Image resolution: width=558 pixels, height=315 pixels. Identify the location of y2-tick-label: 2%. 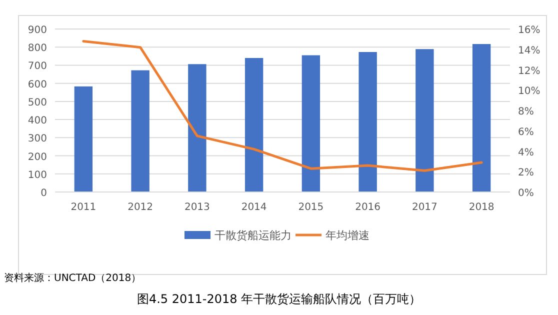
(526, 173).